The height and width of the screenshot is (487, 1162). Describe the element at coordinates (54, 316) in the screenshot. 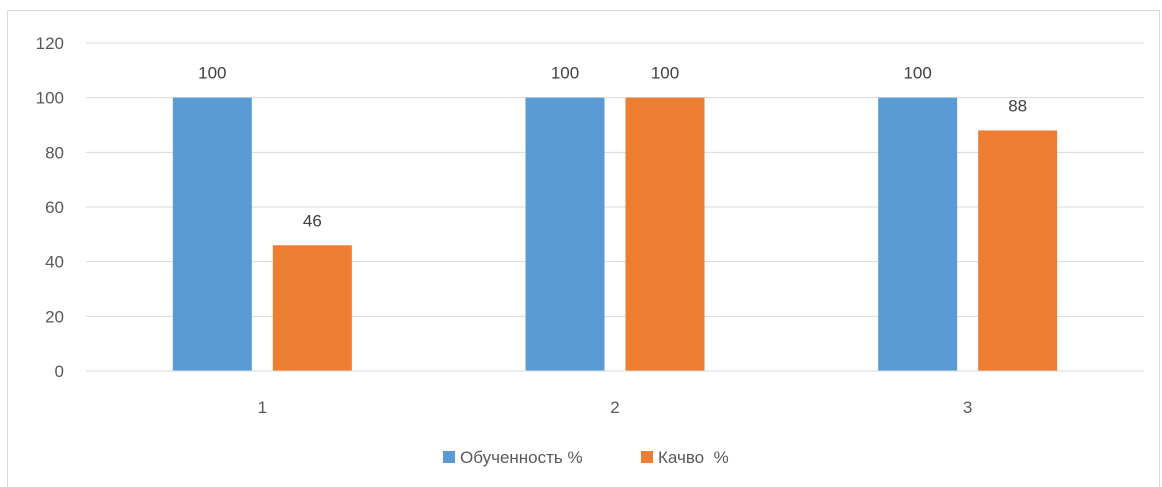

I see `y-tick-label: 20` at that location.